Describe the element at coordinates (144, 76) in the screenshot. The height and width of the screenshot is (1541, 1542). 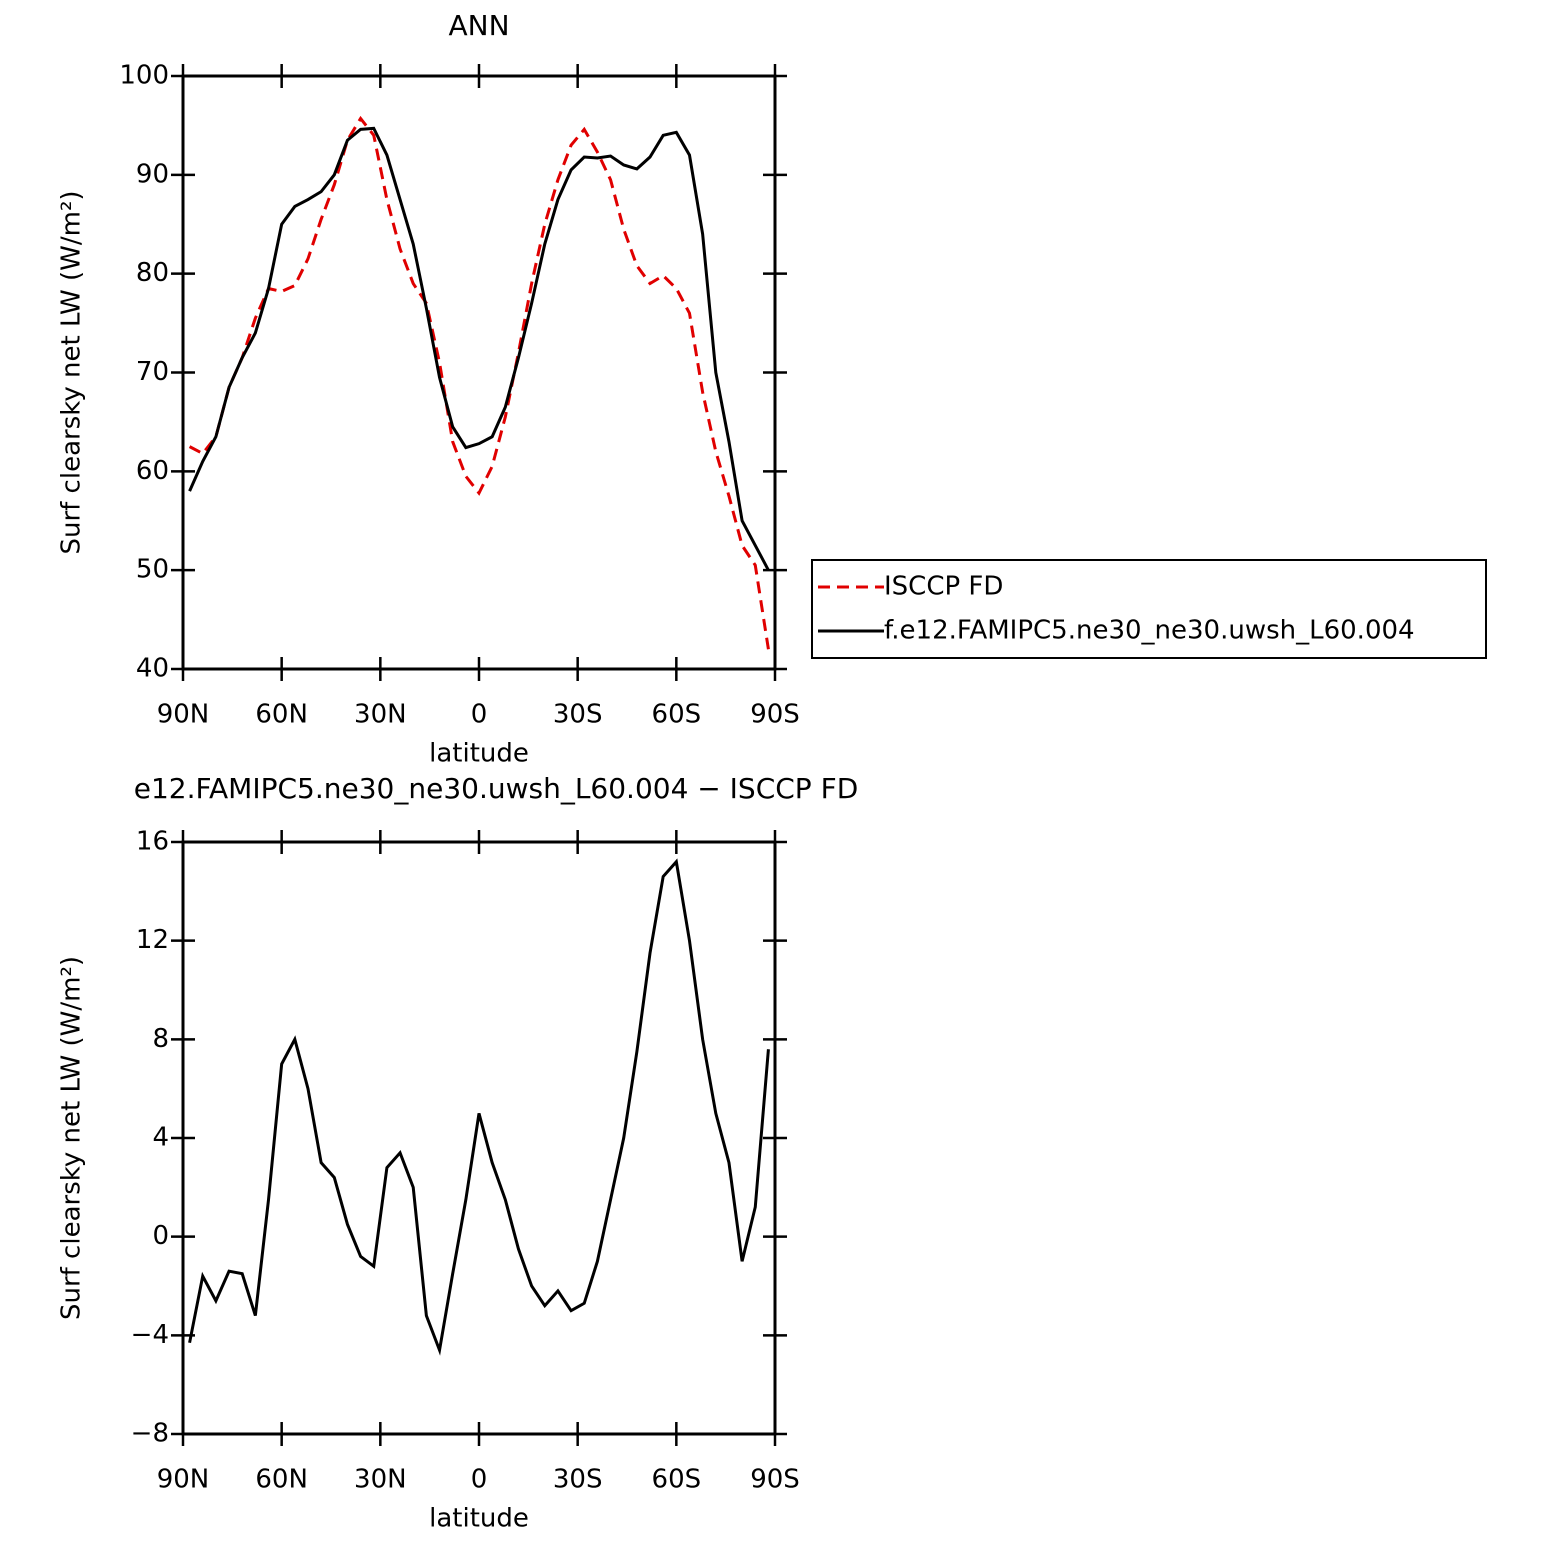
I see `y-tick-label: 100` at that location.